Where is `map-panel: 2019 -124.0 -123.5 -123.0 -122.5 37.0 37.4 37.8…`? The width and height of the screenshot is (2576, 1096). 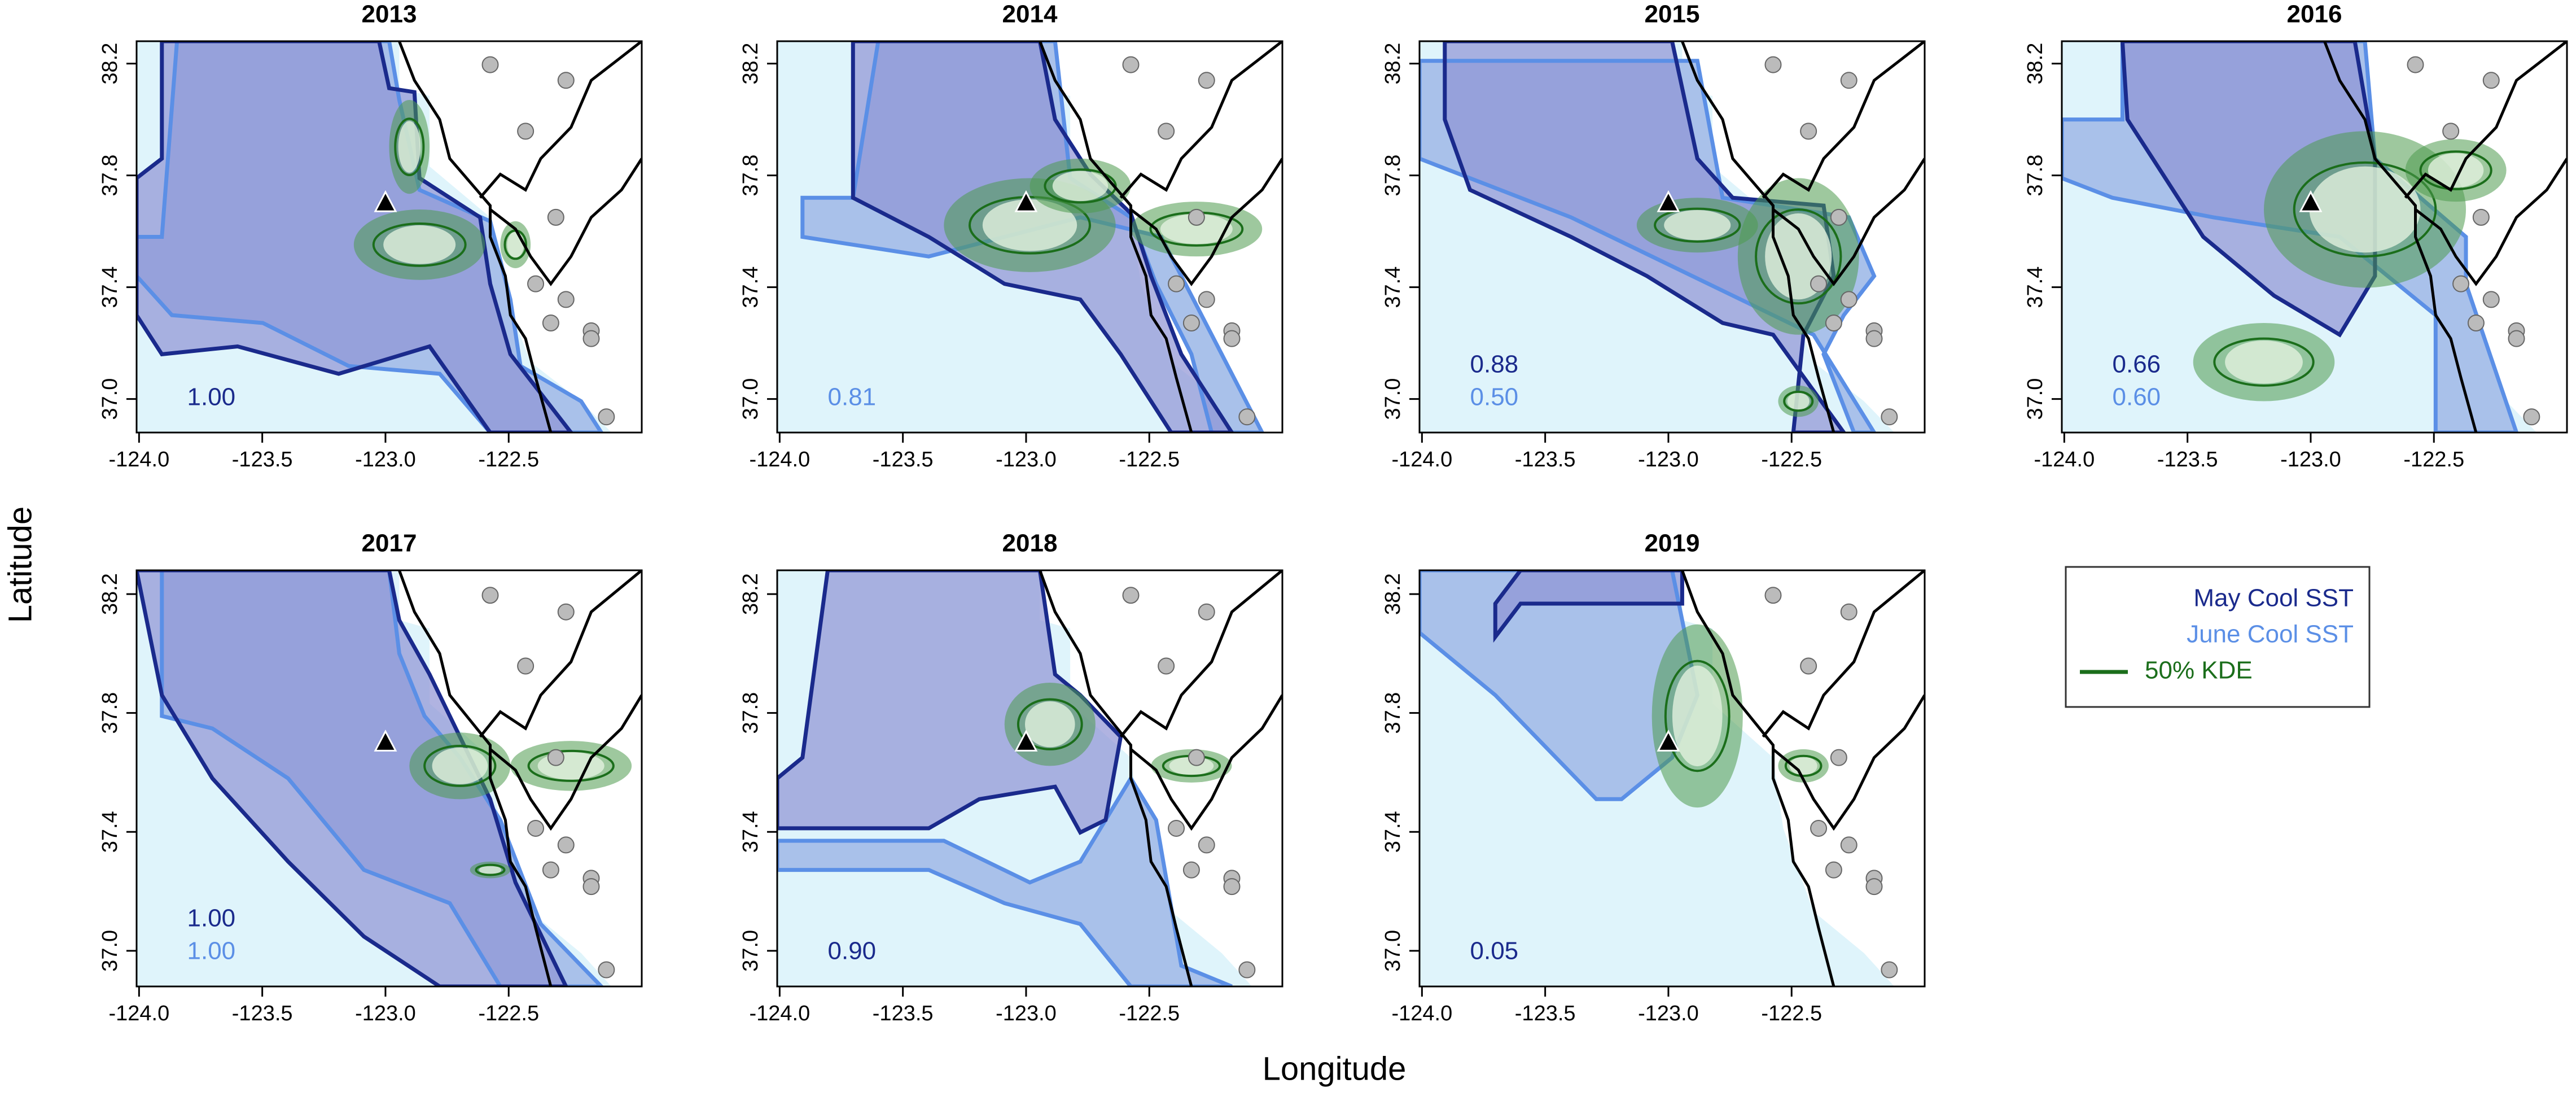
map-panel: 2019 -124.0 -123.5 -123.0 -122.5 37.0 37.4 37.8… is located at coordinates (1653, 777).